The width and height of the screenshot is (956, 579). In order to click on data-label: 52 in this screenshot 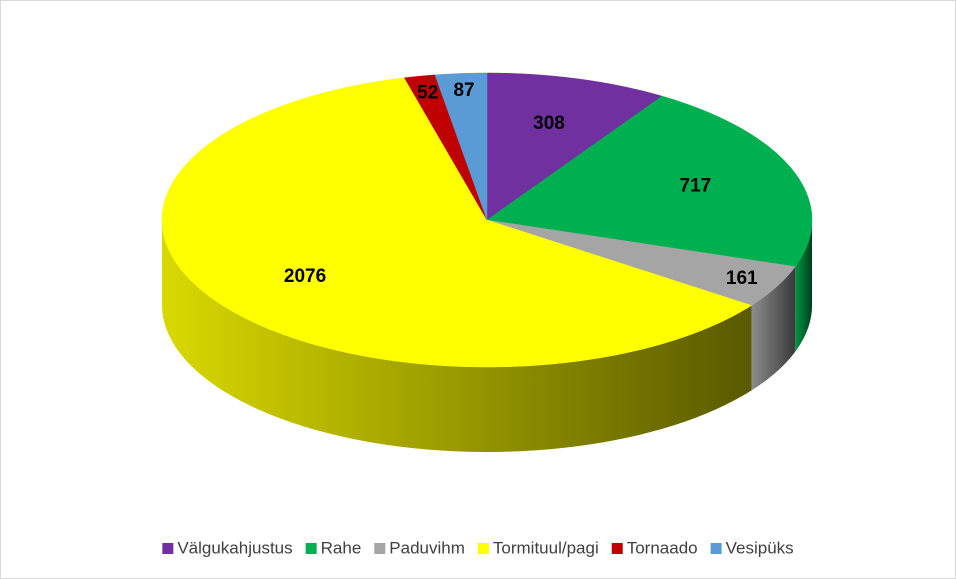, I will do `click(427, 92)`.